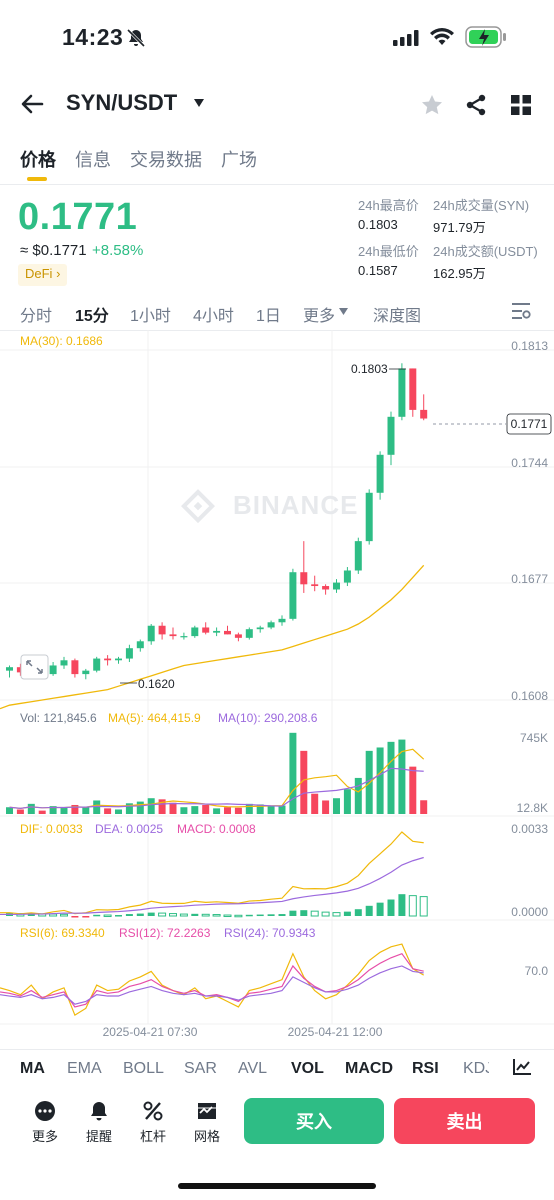  I want to click on current-price-label: 0.1771, so click(529, 424).